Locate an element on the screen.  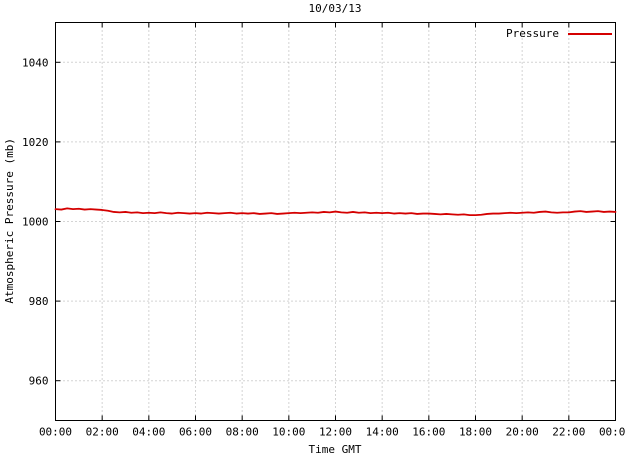
x-axis-label: Time GMT is located at coordinates (335, 449).